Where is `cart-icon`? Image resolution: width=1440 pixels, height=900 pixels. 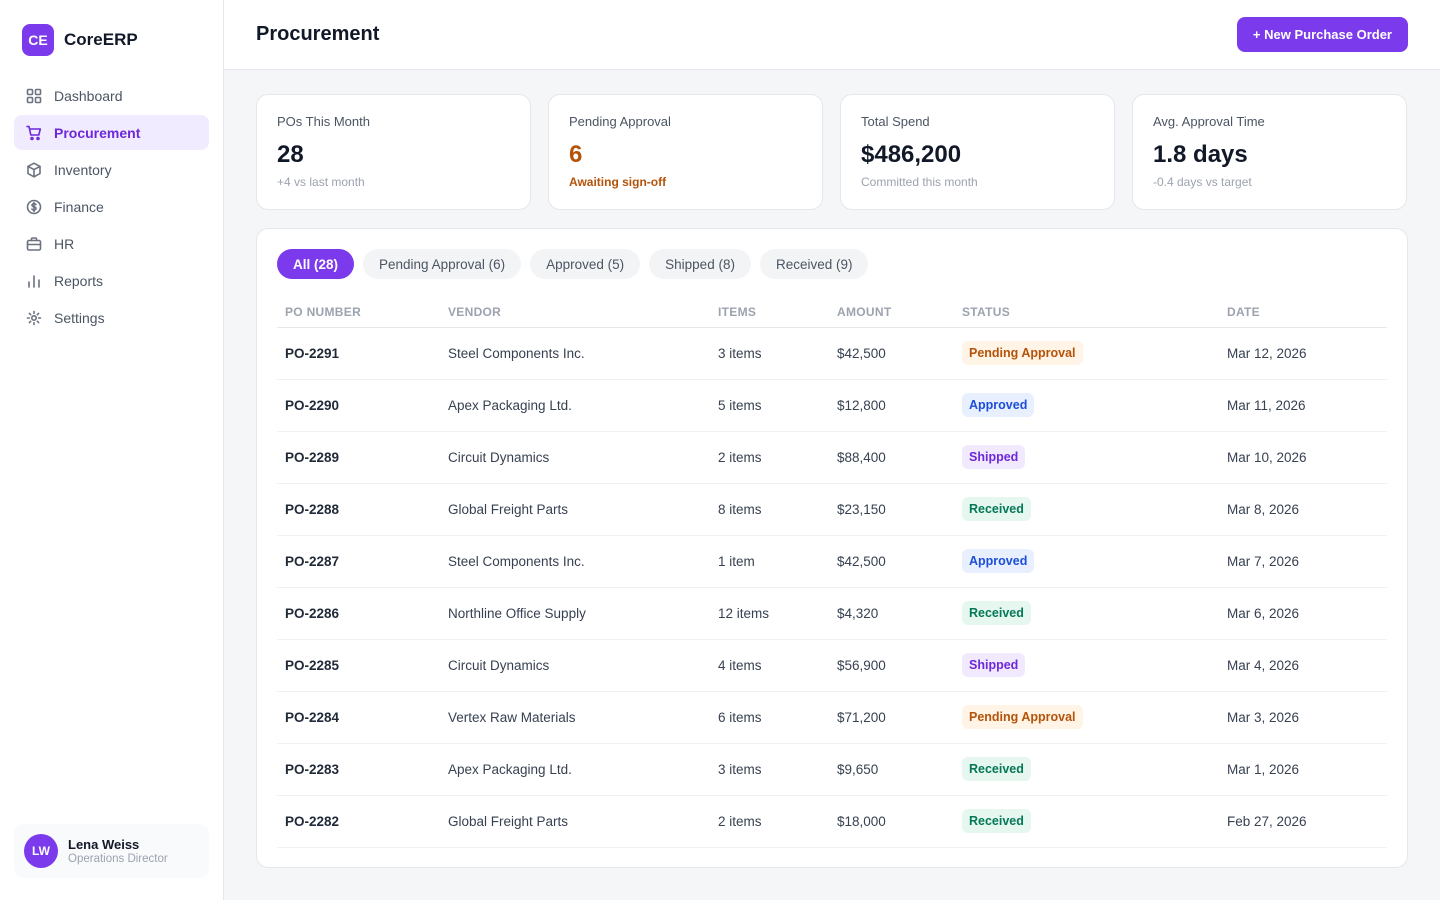 cart-icon is located at coordinates (34, 133).